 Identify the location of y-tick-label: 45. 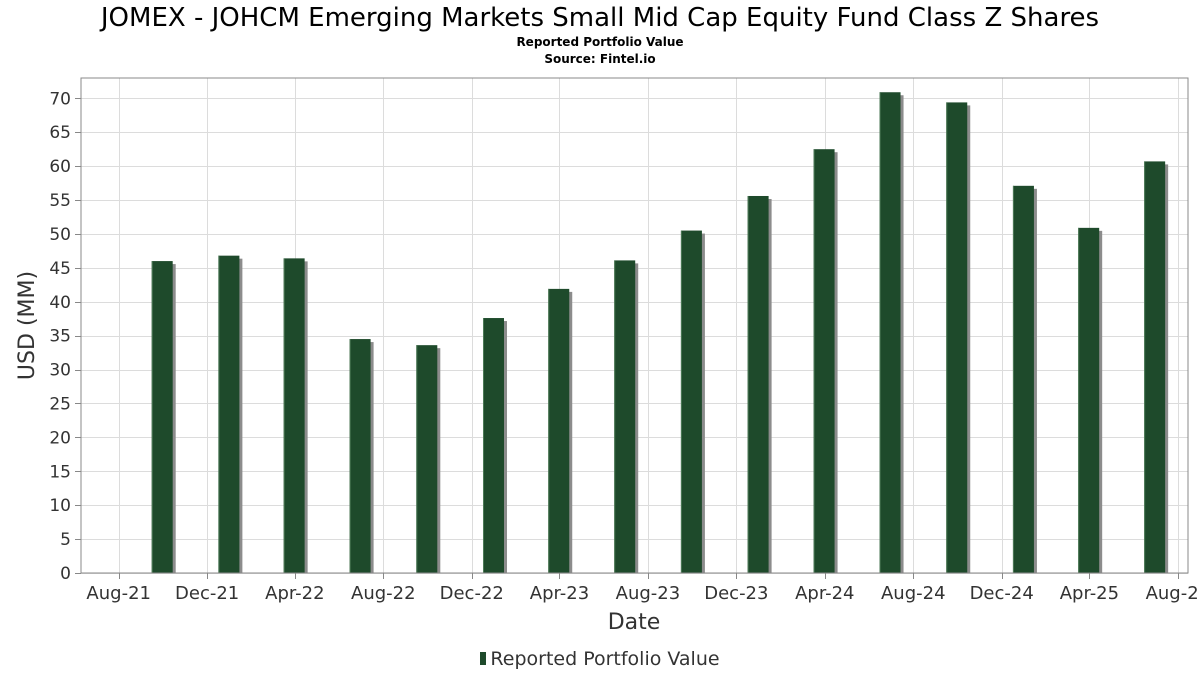
(60, 269).